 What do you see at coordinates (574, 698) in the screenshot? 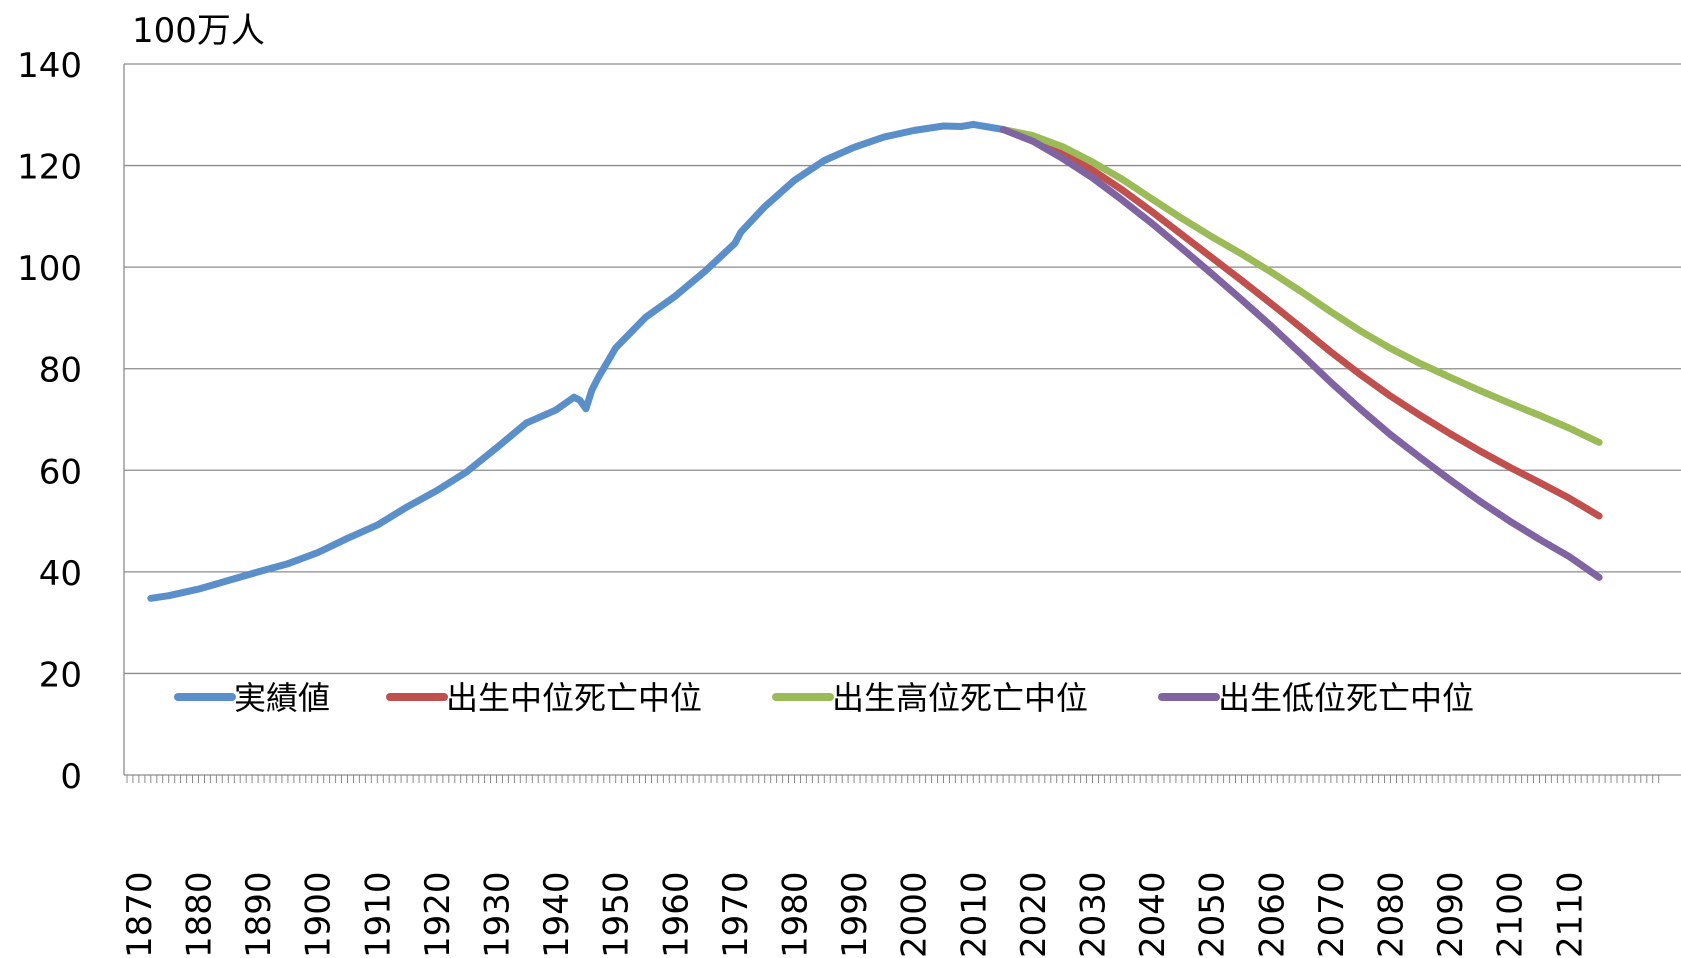
I see `legend-label: 出生中位死亡中位` at bounding box center [574, 698].